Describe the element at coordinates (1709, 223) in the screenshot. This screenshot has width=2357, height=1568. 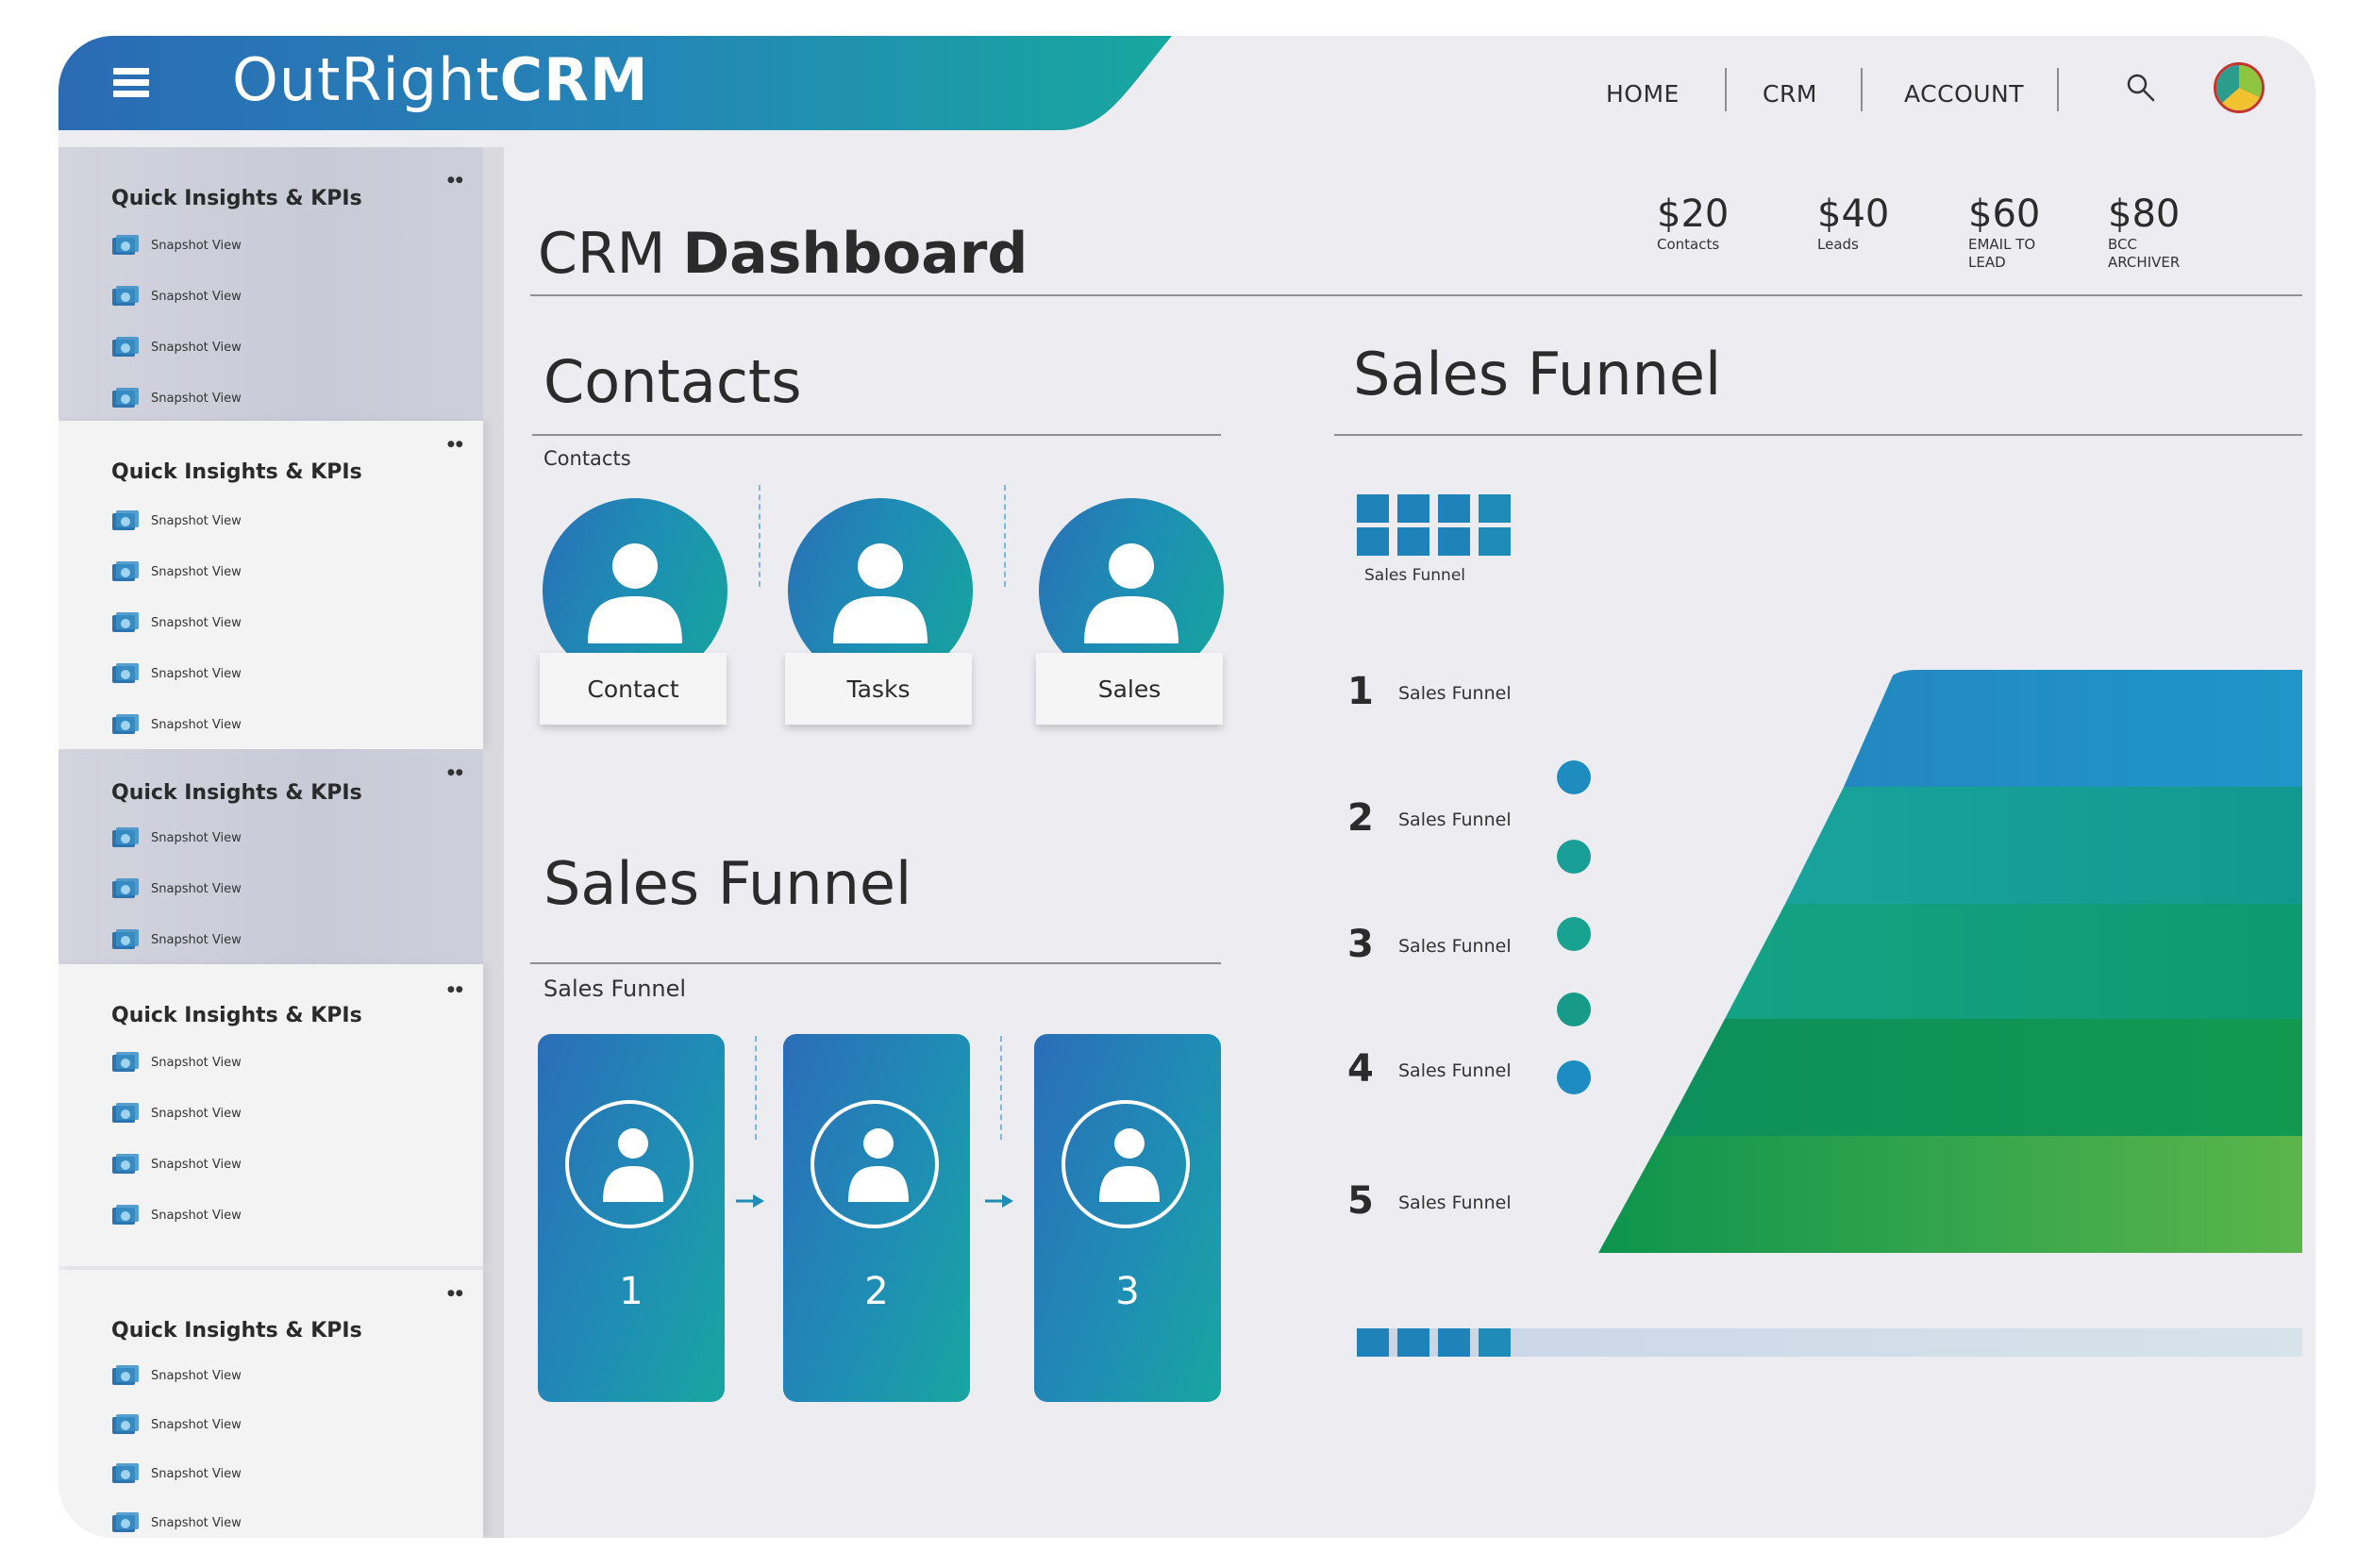
I see `kpi-contacts: $20 Contacts` at that location.